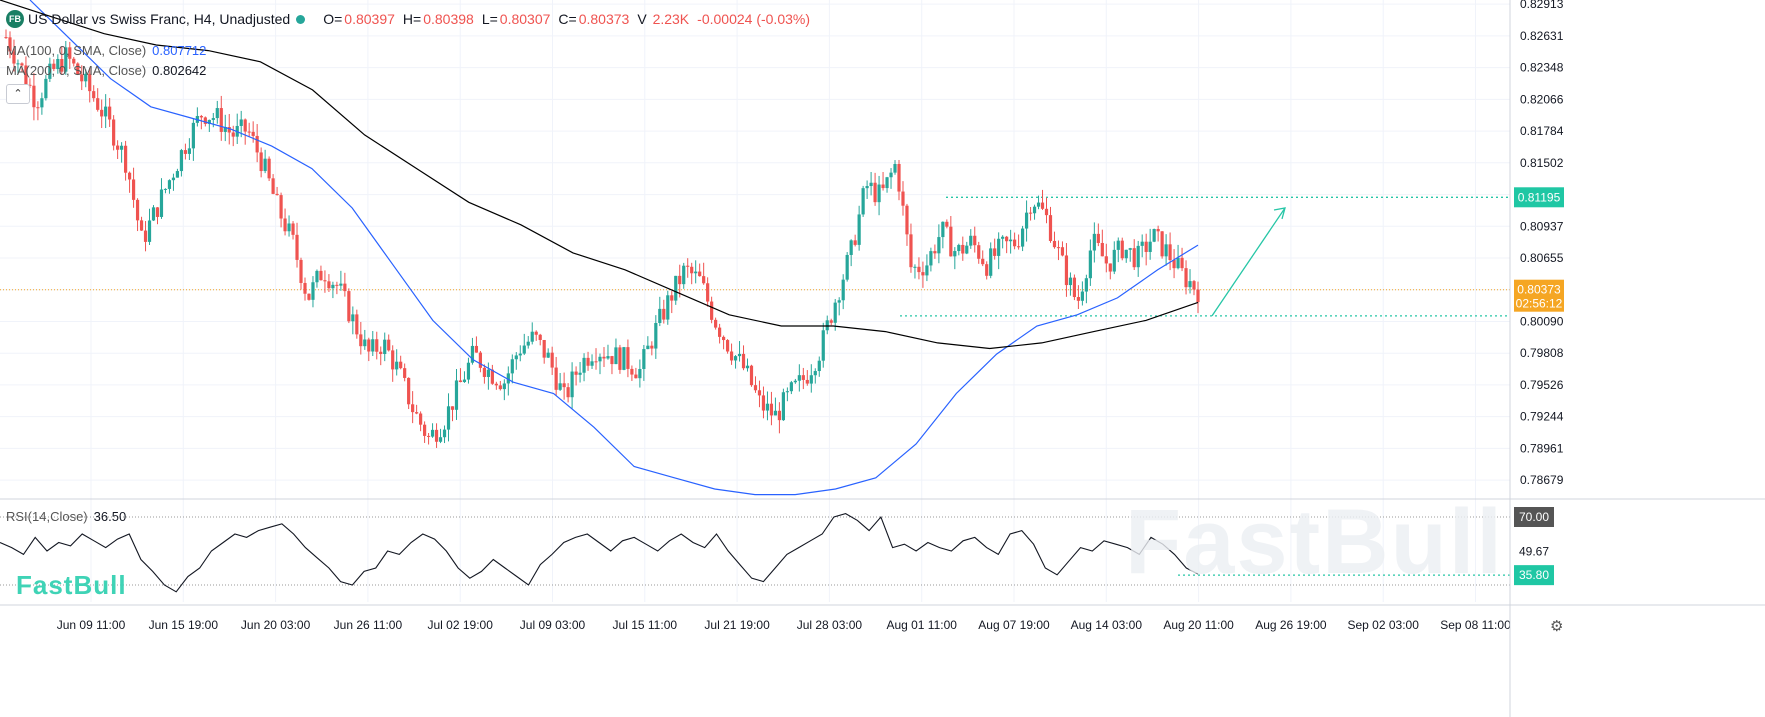  I want to click on ma100-legend: MA(100, 0, SMA, Close) 0.807712, so click(106, 50).